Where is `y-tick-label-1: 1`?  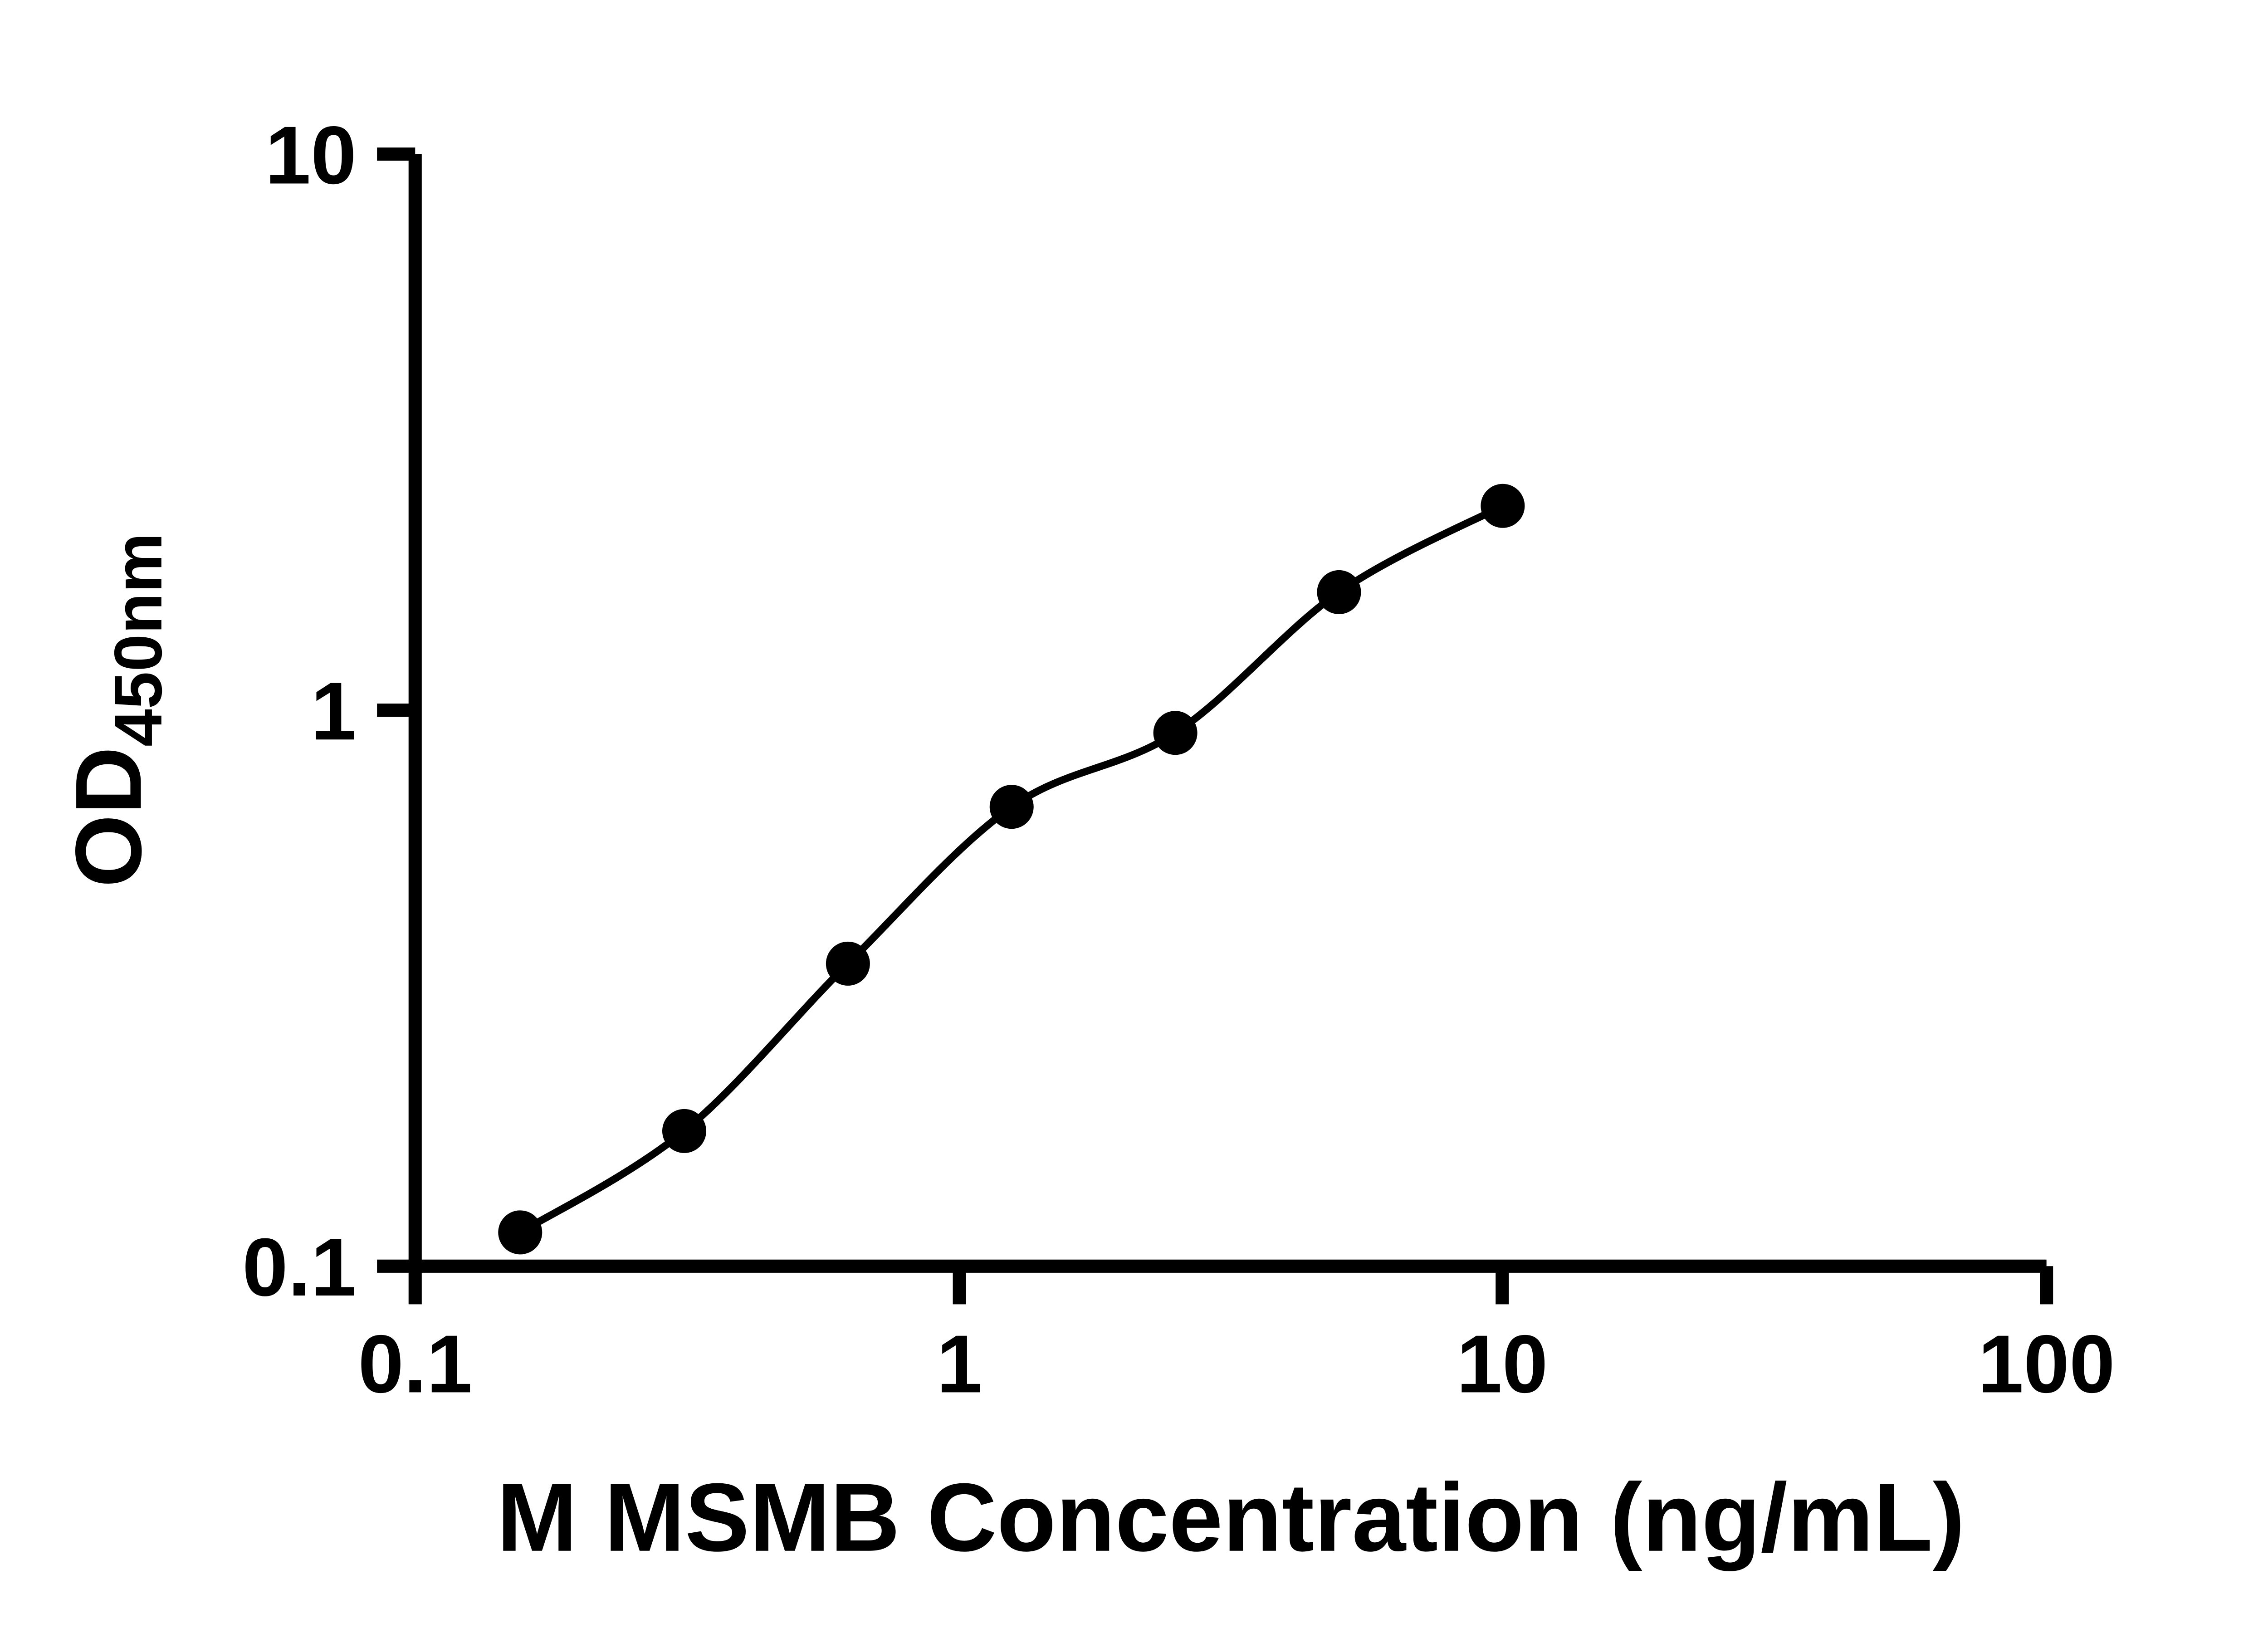 y-tick-label-1: 1 is located at coordinates (334, 711).